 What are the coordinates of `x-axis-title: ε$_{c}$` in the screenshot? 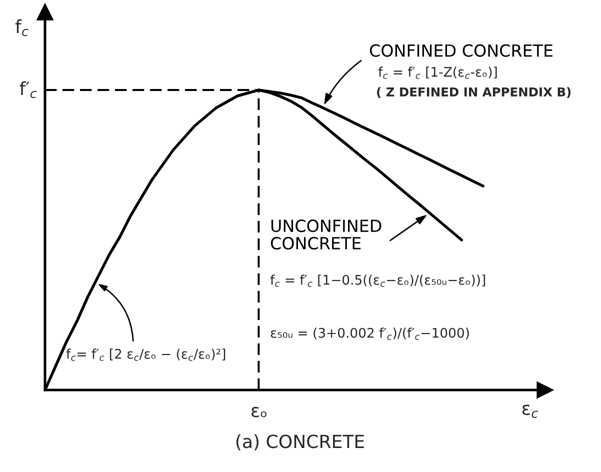 It's located at (530, 411).